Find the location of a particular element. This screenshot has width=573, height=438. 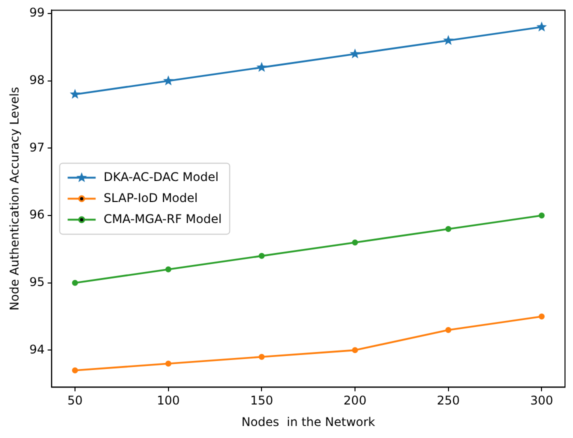

x-axis-title: Nodes in the Network is located at coordinates (309, 421).